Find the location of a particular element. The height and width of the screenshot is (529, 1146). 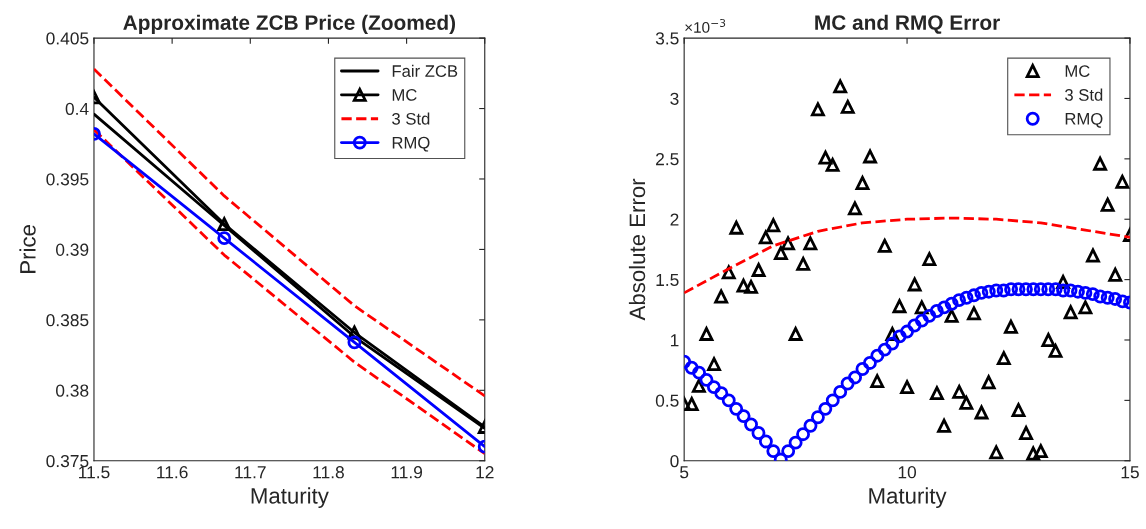

y-tick-label: 0.405 is located at coordinates (67, 38).